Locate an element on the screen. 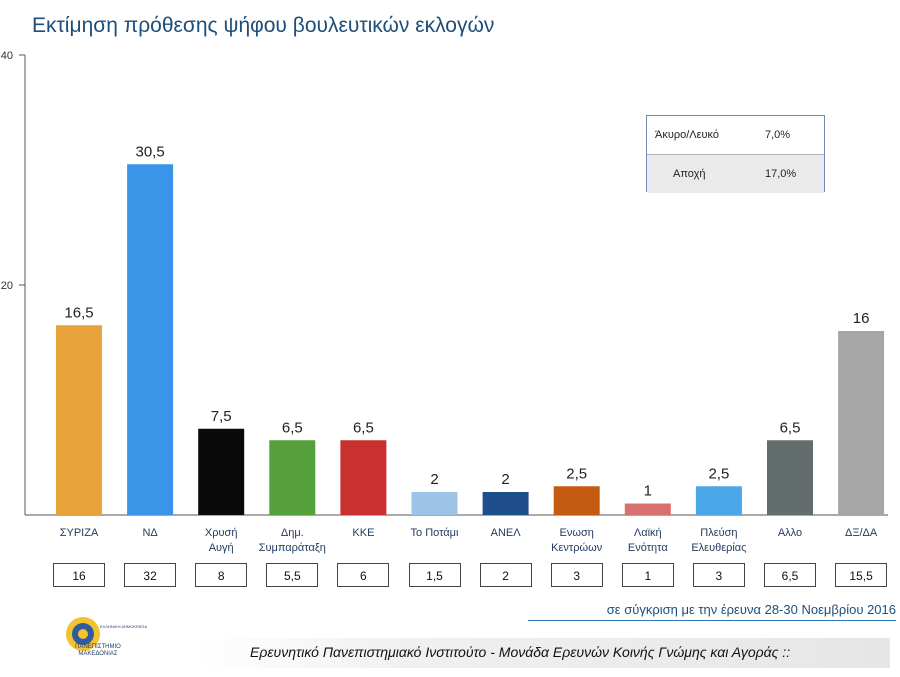 This screenshot has height=677, width=900. x-tick-label: Χρυσή is located at coordinates (221, 533).